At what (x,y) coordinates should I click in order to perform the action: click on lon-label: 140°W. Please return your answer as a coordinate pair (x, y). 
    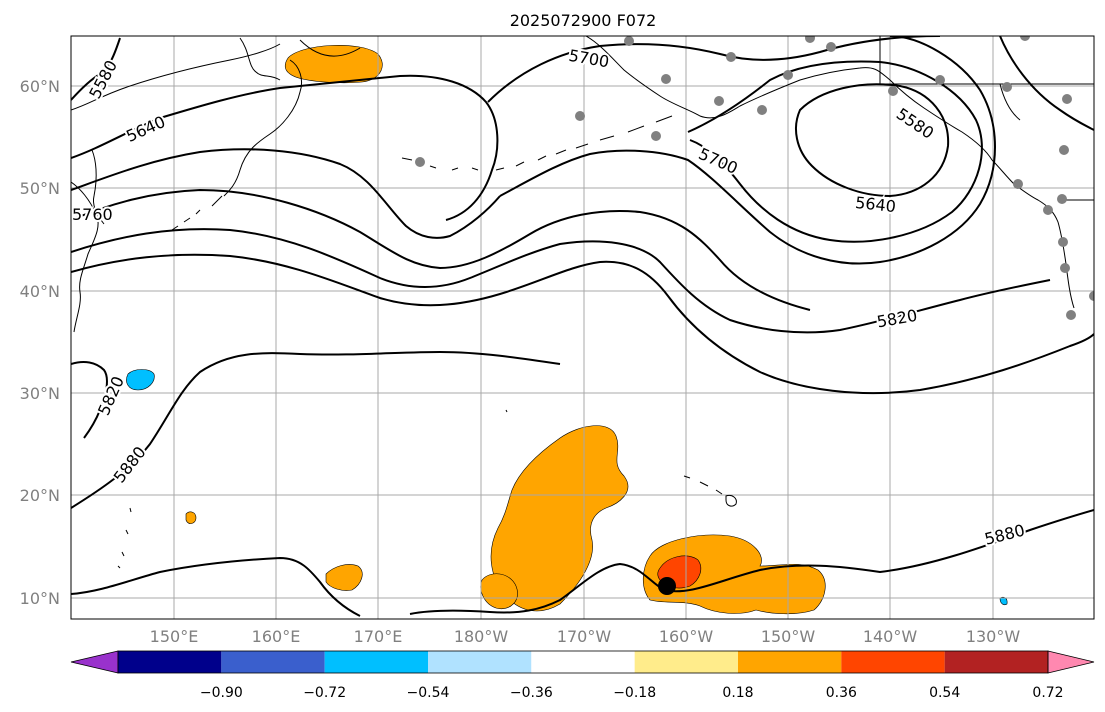
    Looking at the image, I should click on (890, 636).